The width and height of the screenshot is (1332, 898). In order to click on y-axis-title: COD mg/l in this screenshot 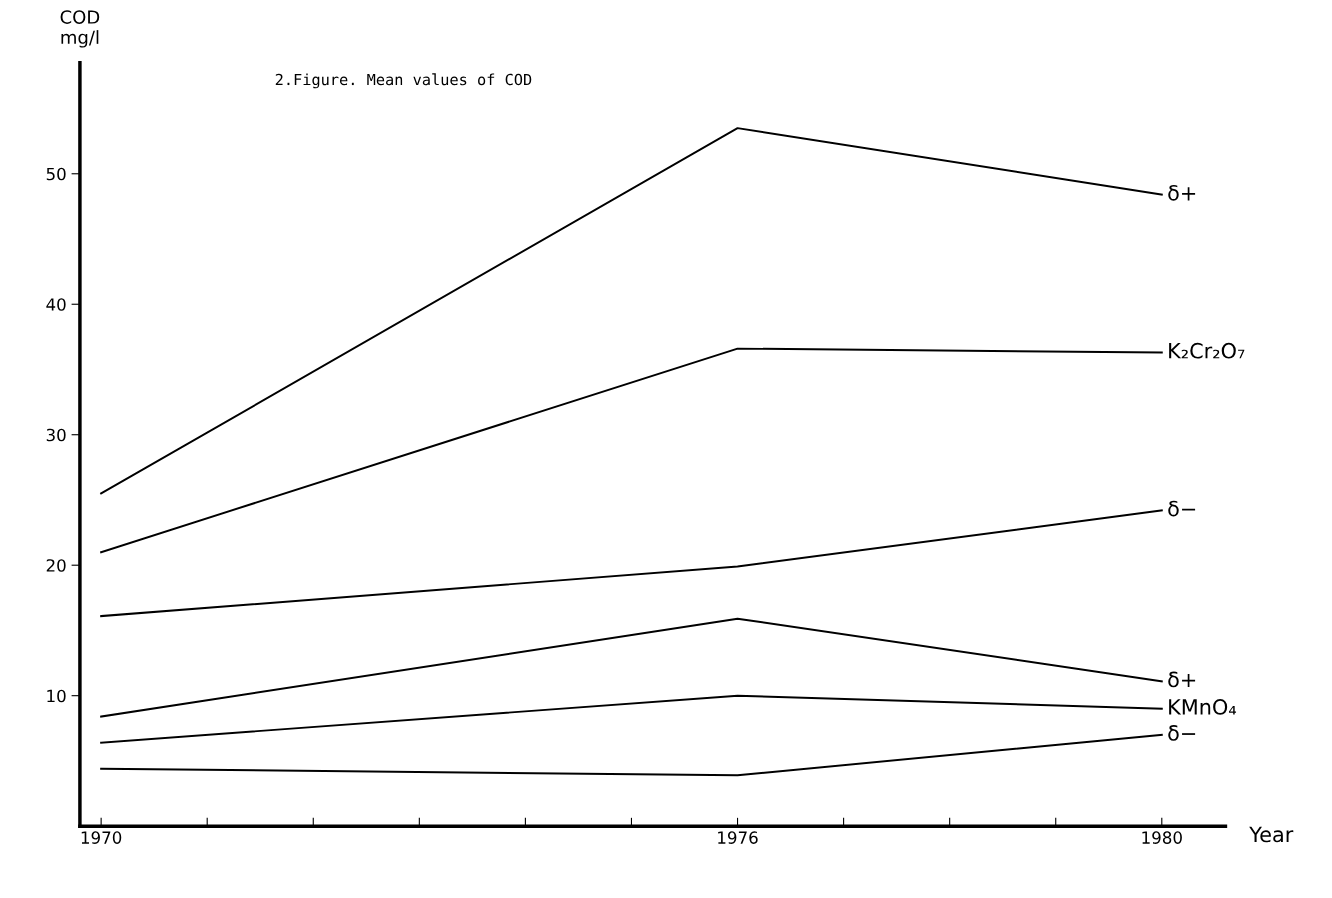, I will do `click(80, 29)`.